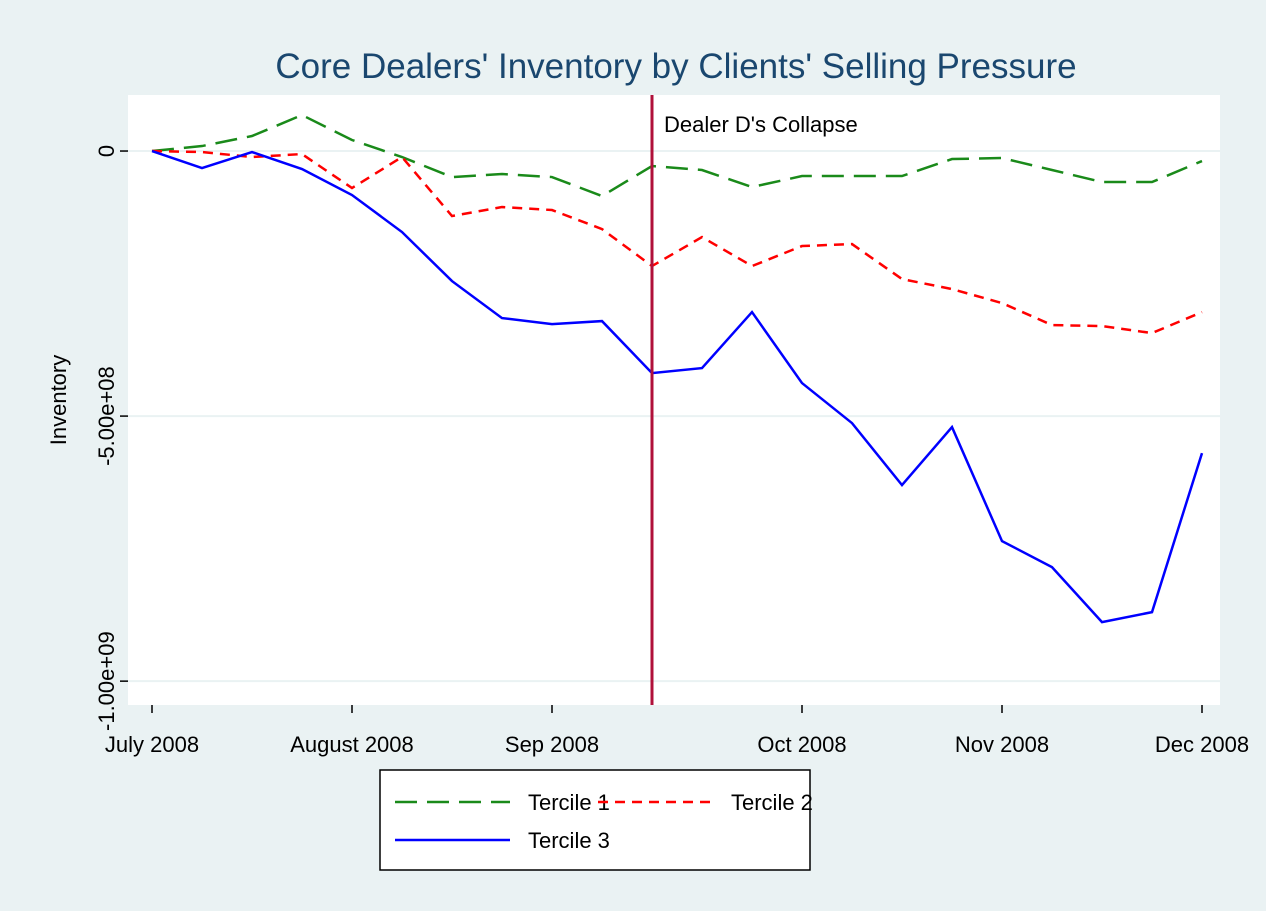 The width and height of the screenshot is (1266, 916). I want to click on legend-label: Tercile 2, so click(772, 802).